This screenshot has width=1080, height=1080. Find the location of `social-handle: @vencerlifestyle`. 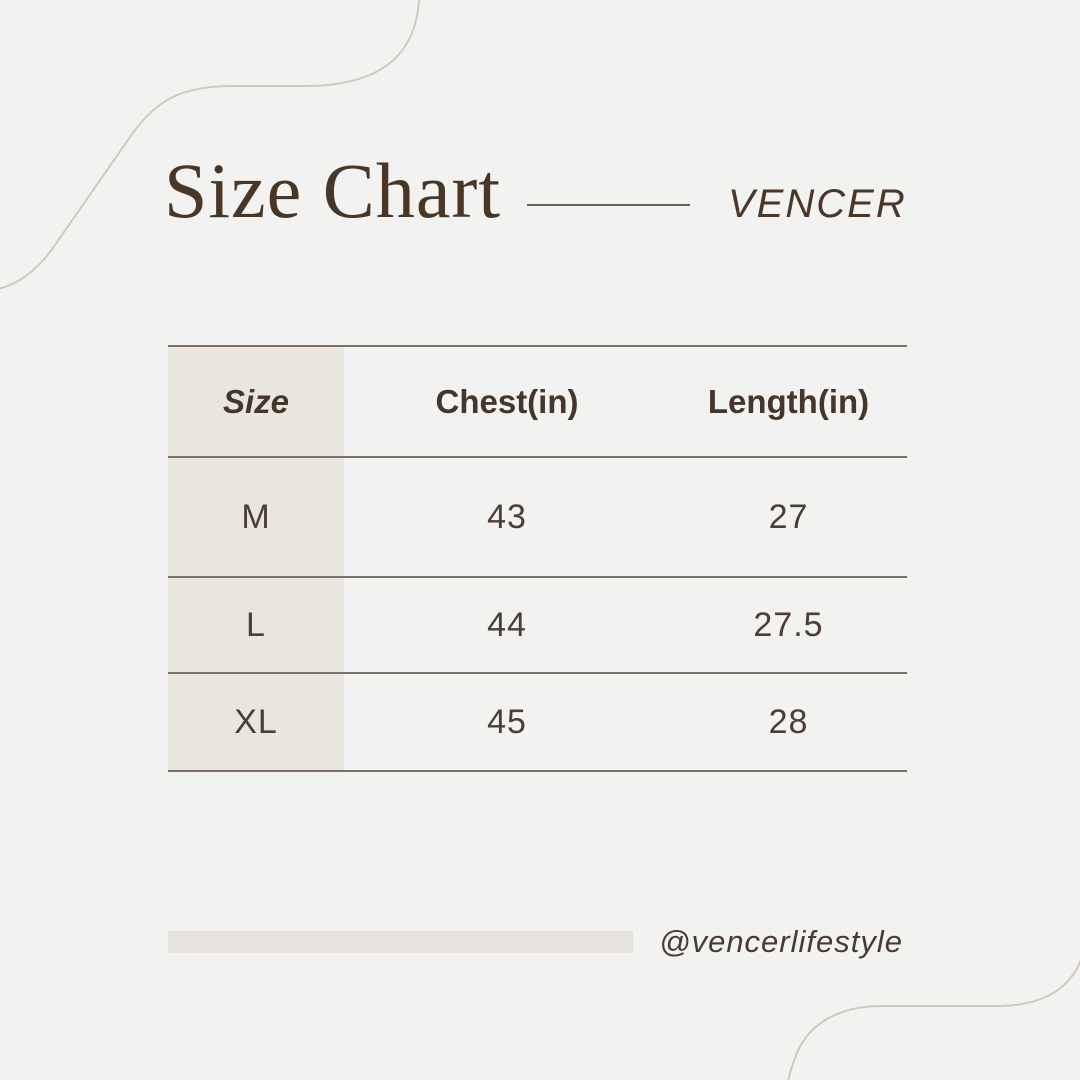

social-handle: @vencerlifestyle is located at coordinates (781, 941).